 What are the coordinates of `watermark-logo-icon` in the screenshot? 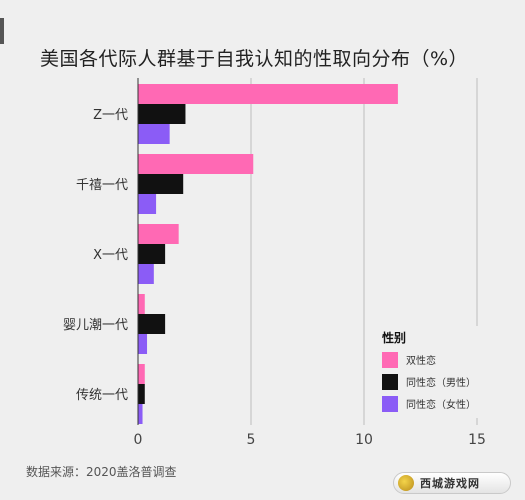 It's located at (406, 483).